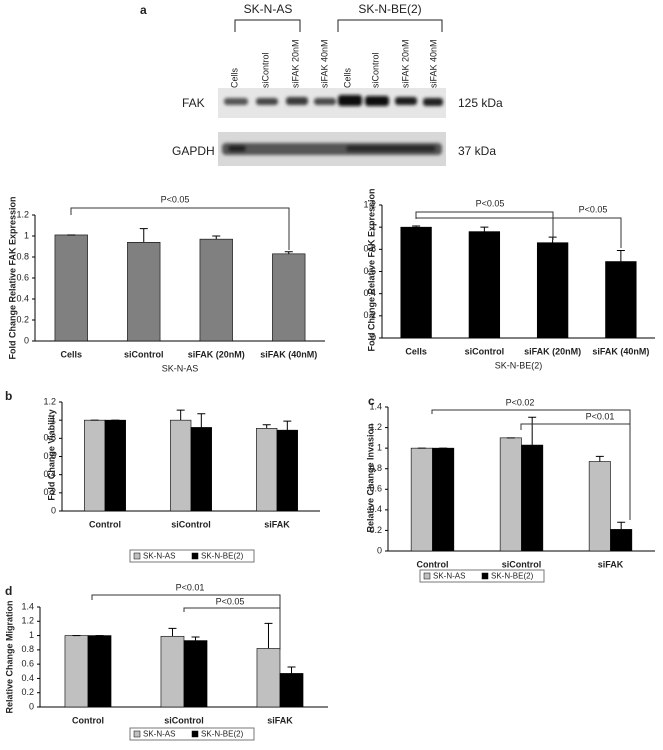 Image resolution: width=663 pixels, height=750 pixels. What do you see at coordinates (277, 524) in the screenshot?
I see `x-tick-label: siFAK` at bounding box center [277, 524].